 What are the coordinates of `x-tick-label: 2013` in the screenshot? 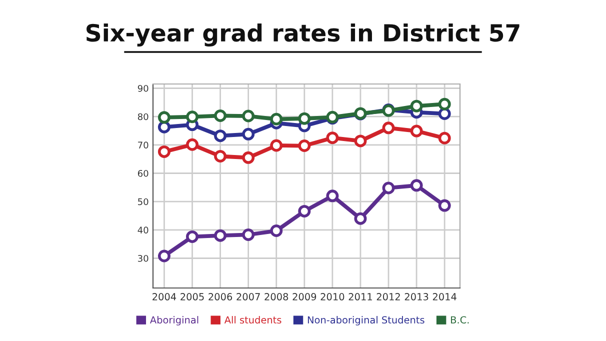 It's located at (416, 296).